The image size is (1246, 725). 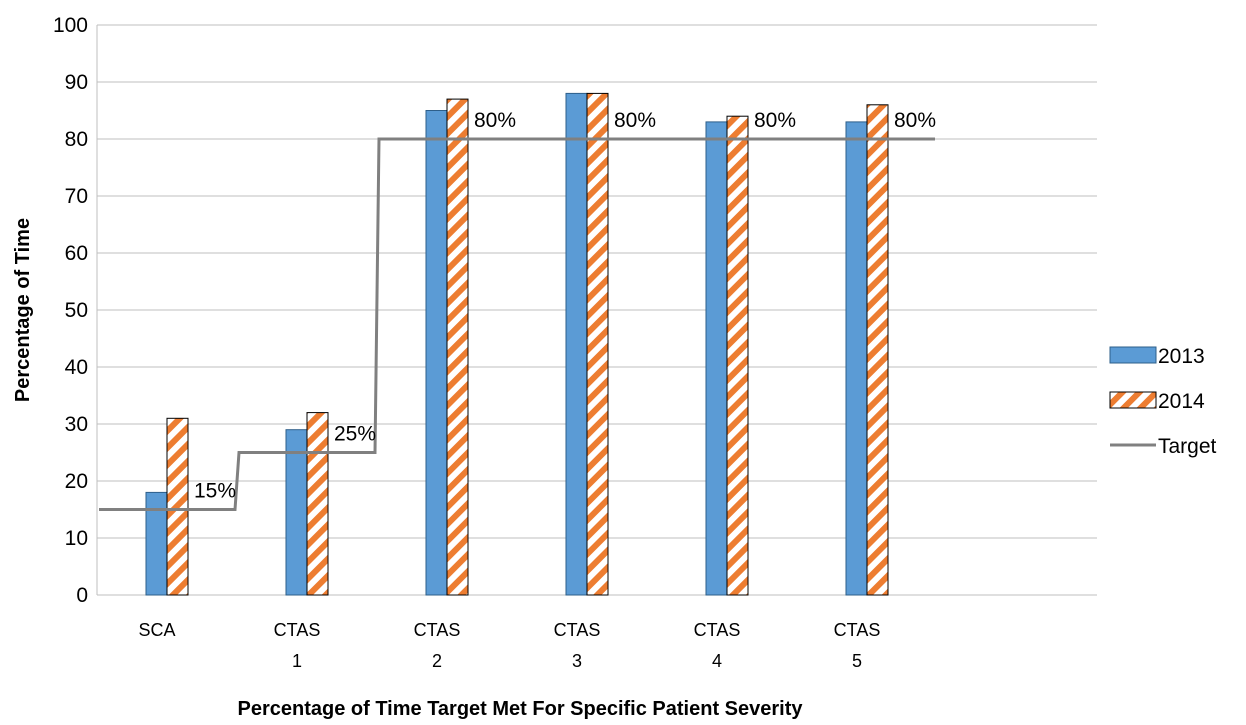 What do you see at coordinates (1187, 446) in the screenshot?
I see `legend-label-Target: Target` at bounding box center [1187, 446].